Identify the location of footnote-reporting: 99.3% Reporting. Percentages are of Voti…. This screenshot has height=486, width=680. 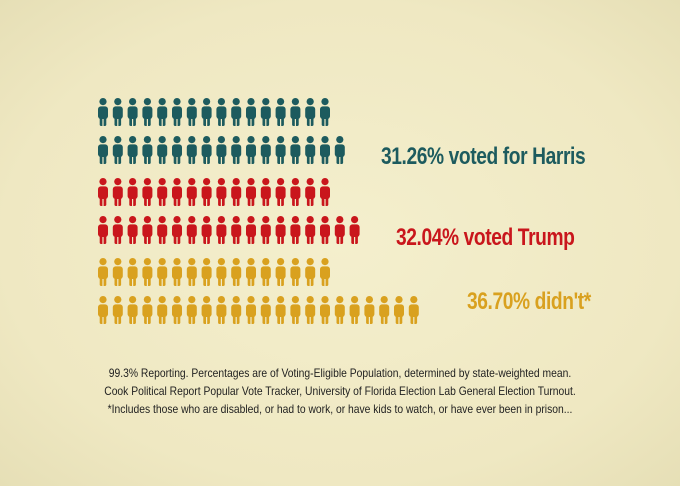
(340, 373).